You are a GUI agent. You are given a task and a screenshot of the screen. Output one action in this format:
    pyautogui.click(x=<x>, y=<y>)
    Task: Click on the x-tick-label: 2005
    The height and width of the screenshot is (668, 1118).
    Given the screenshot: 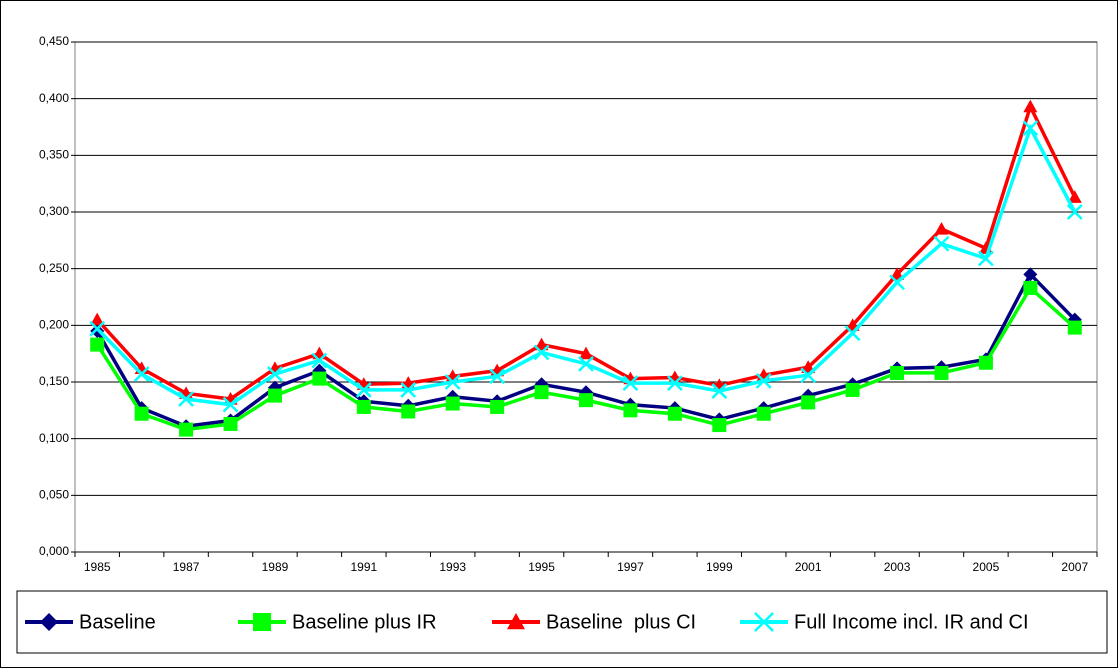 What is the action you would take?
    pyautogui.click(x=986, y=567)
    